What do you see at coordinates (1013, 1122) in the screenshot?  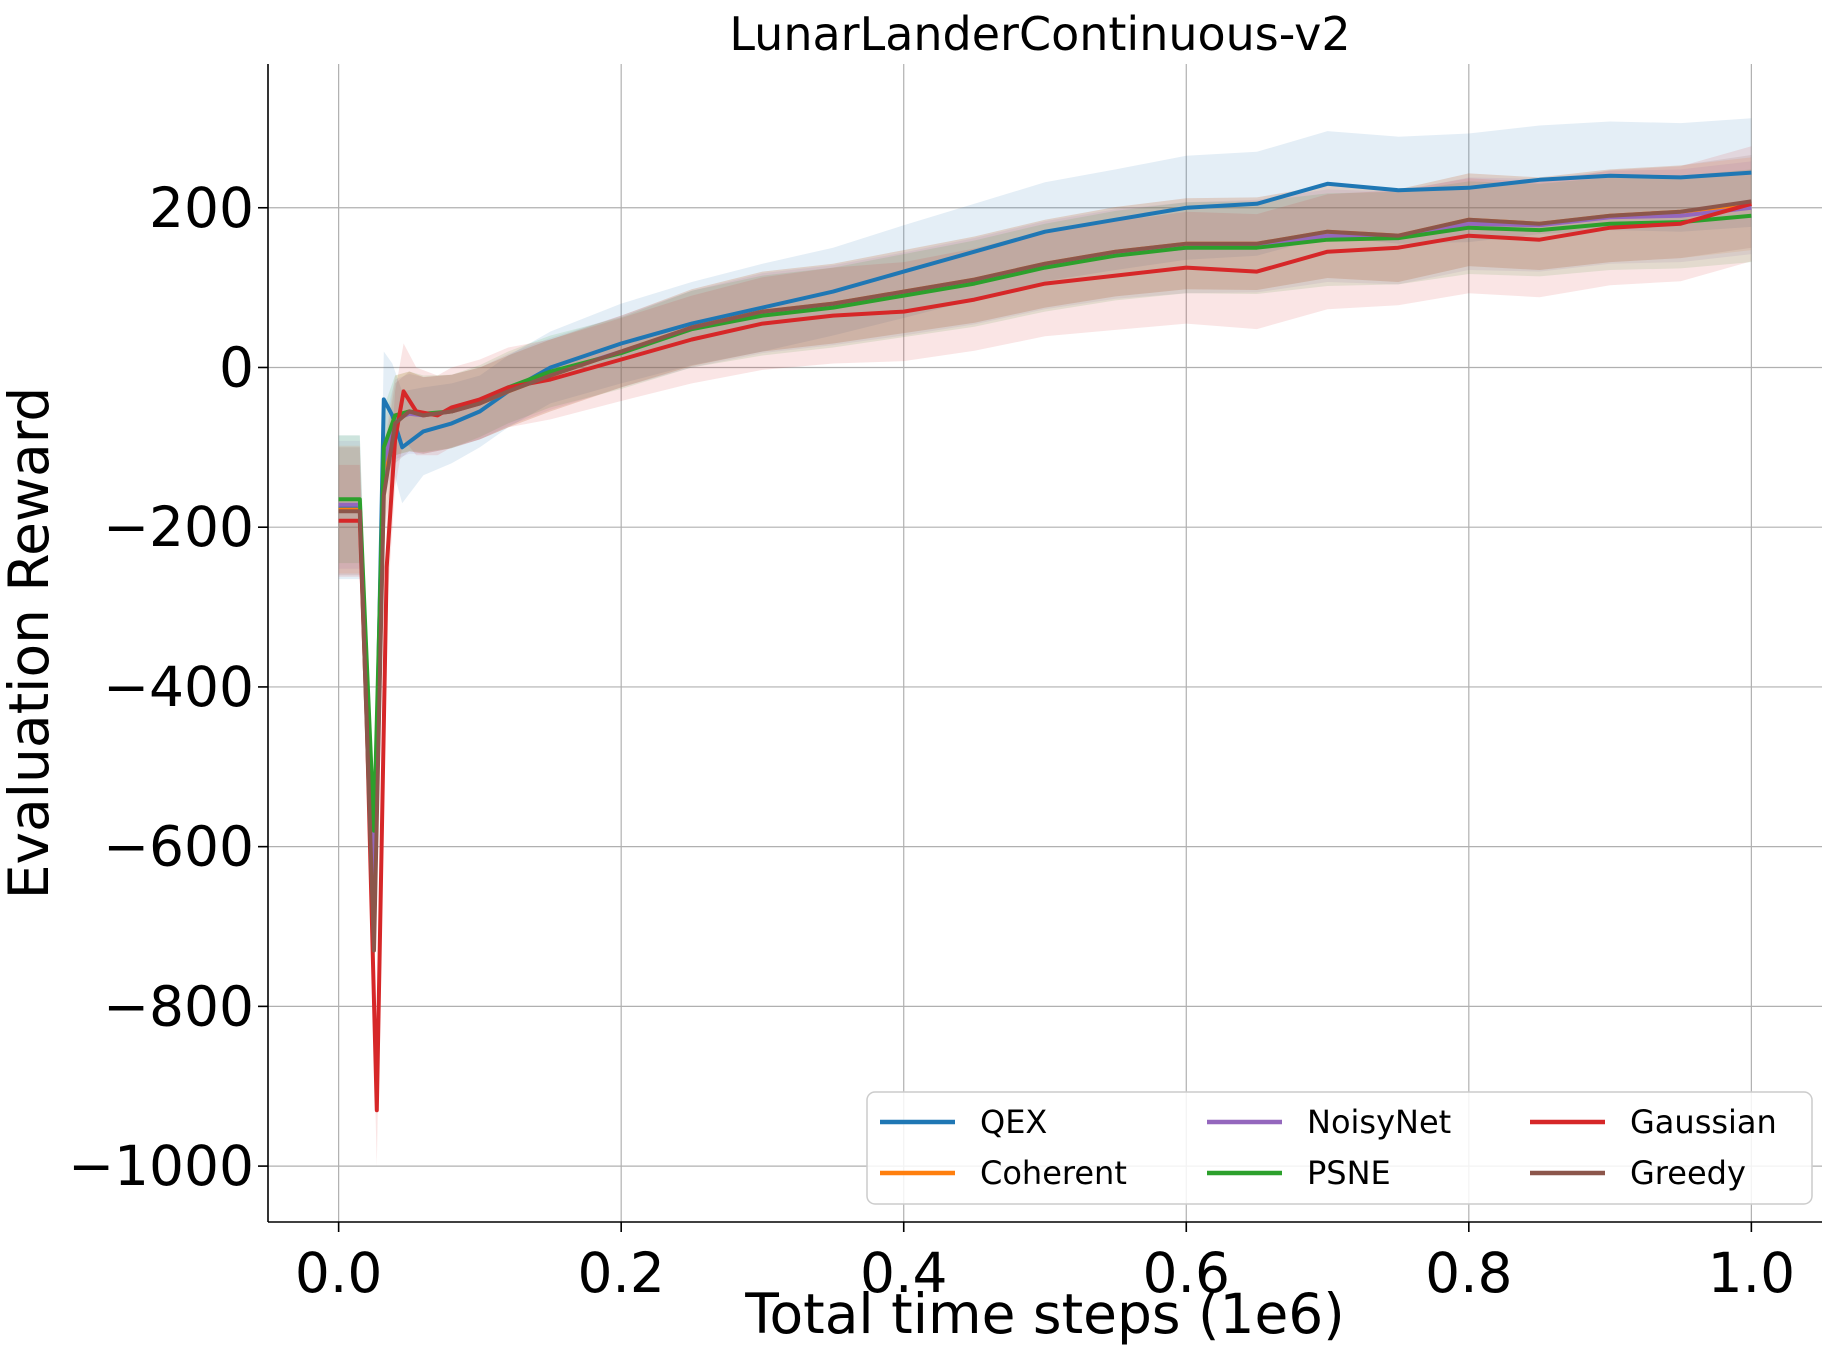 I see `legend-label-qex: QEX` at bounding box center [1013, 1122].